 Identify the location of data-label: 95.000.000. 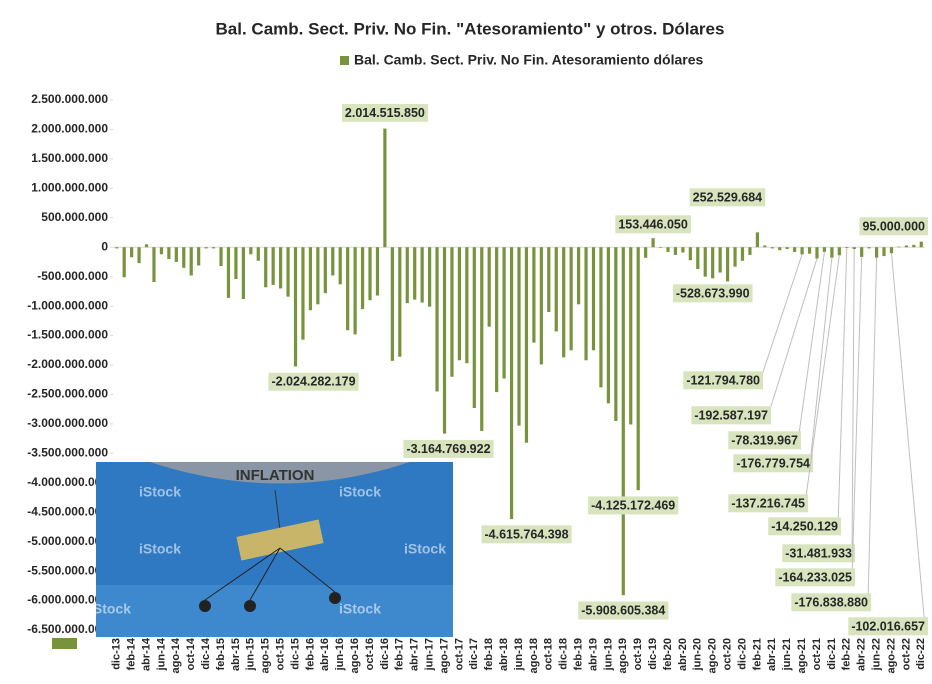
(893, 226).